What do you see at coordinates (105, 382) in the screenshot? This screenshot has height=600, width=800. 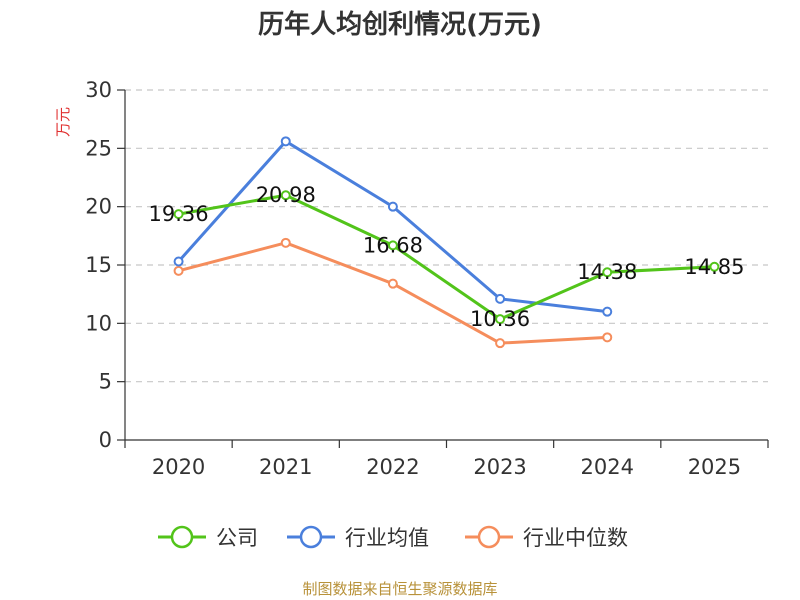 I see `y-tick-label-5: 5` at bounding box center [105, 382].